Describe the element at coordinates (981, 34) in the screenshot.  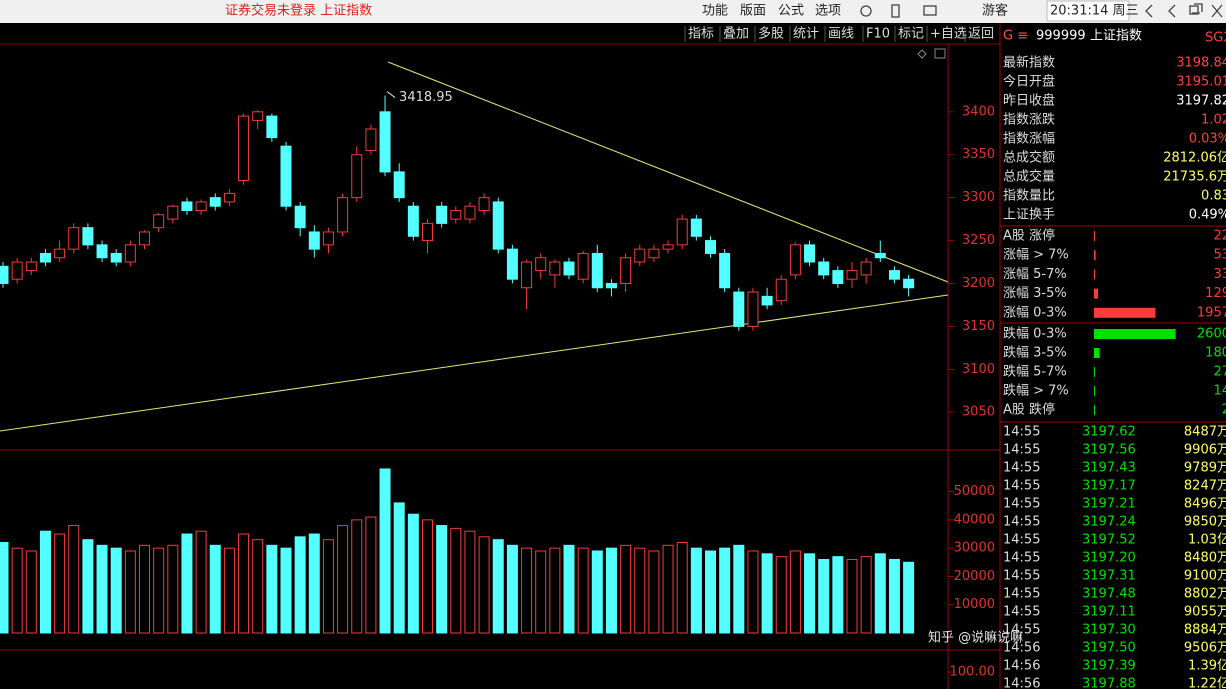
I see `toolbar-button: 返回` at that location.